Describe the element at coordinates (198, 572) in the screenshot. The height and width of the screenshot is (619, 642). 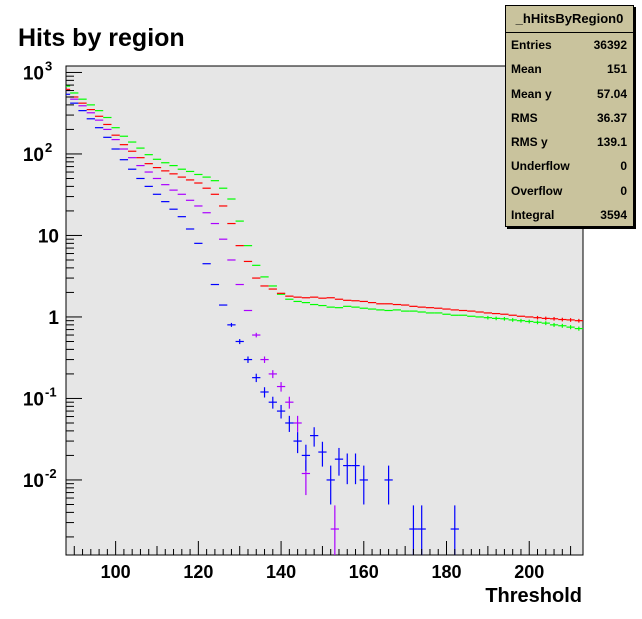
I see `x-tick-label: 120` at that location.